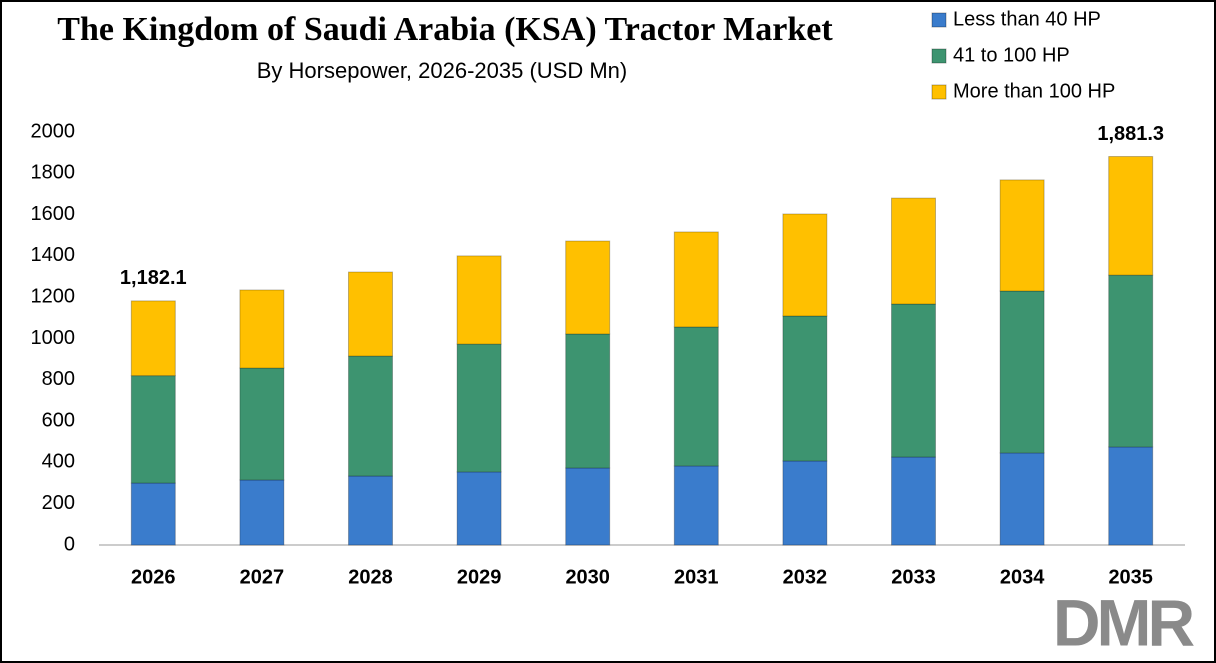 This screenshot has width=1216, height=663. What do you see at coordinates (1130, 577) in the screenshot?
I see `x-tick-label: 2035` at bounding box center [1130, 577].